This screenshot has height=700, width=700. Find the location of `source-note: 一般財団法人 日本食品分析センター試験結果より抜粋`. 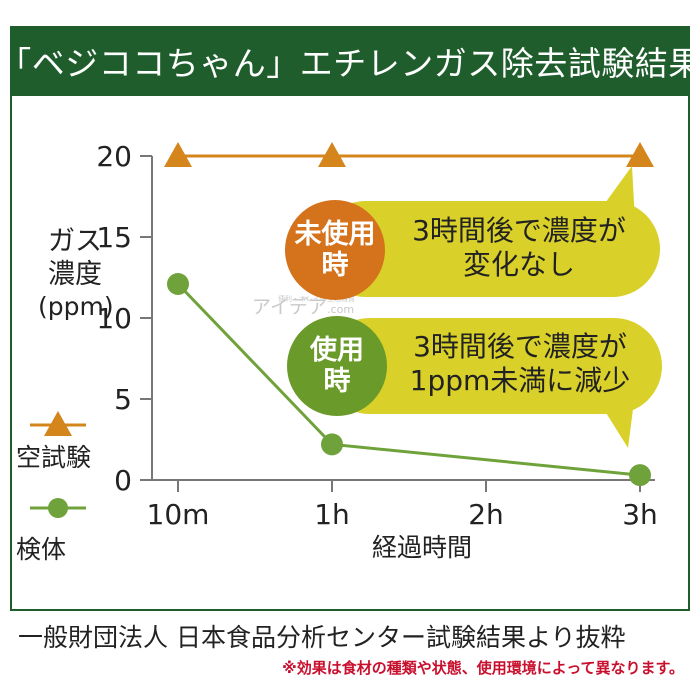

source-note: 一般財団法人 日本食品分析センター試験結果より抜粋 is located at coordinates (322, 637).